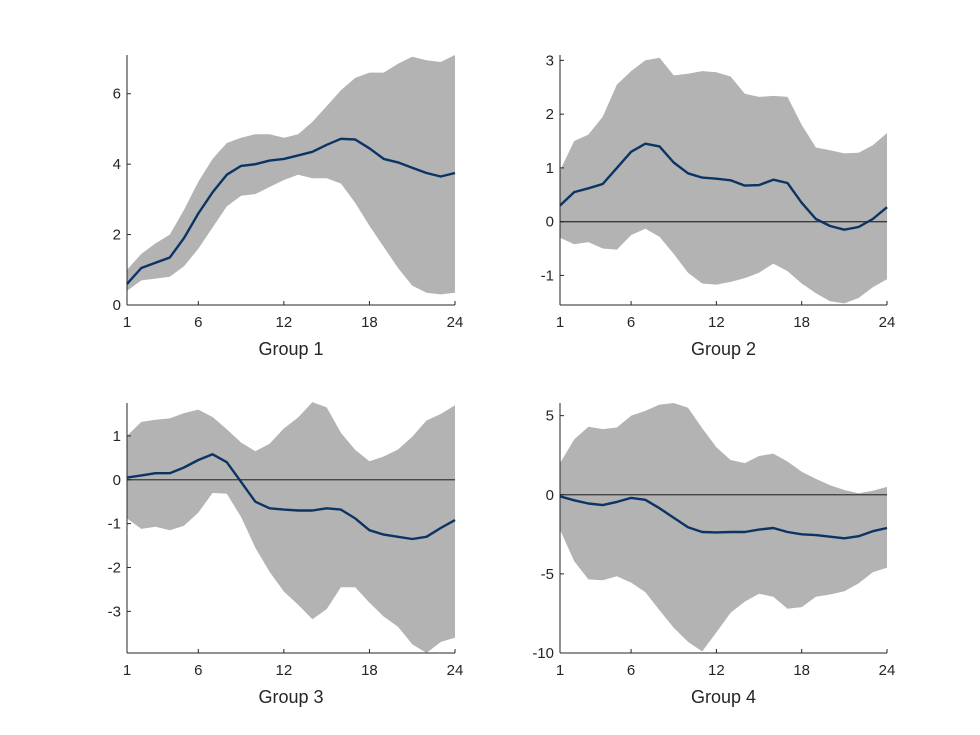 The height and width of the screenshot is (735, 980). I want to click on y-tick-label: -3, so click(114, 611).